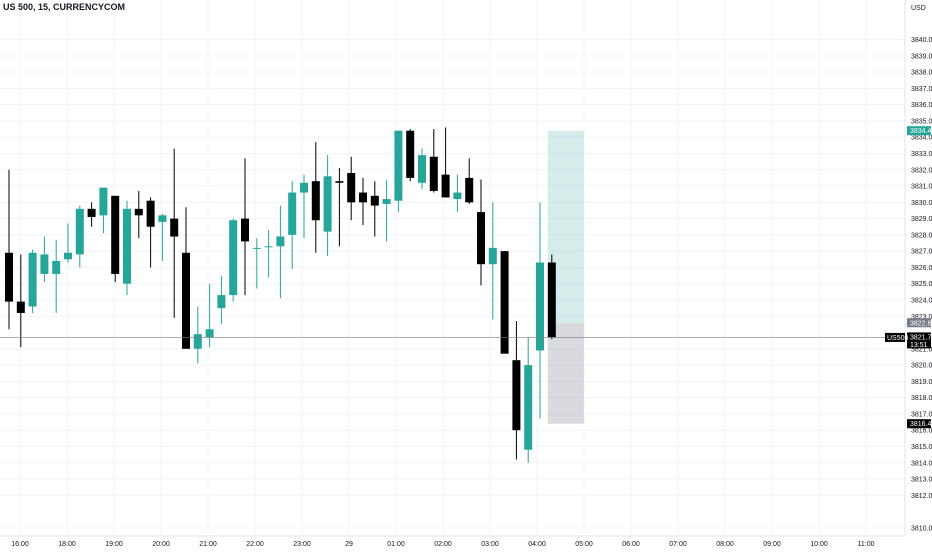 This screenshot has height=555, width=932. What do you see at coordinates (921, 73) in the screenshot?
I see `price-tick-label: 3838.0` at bounding box center [921, 73].